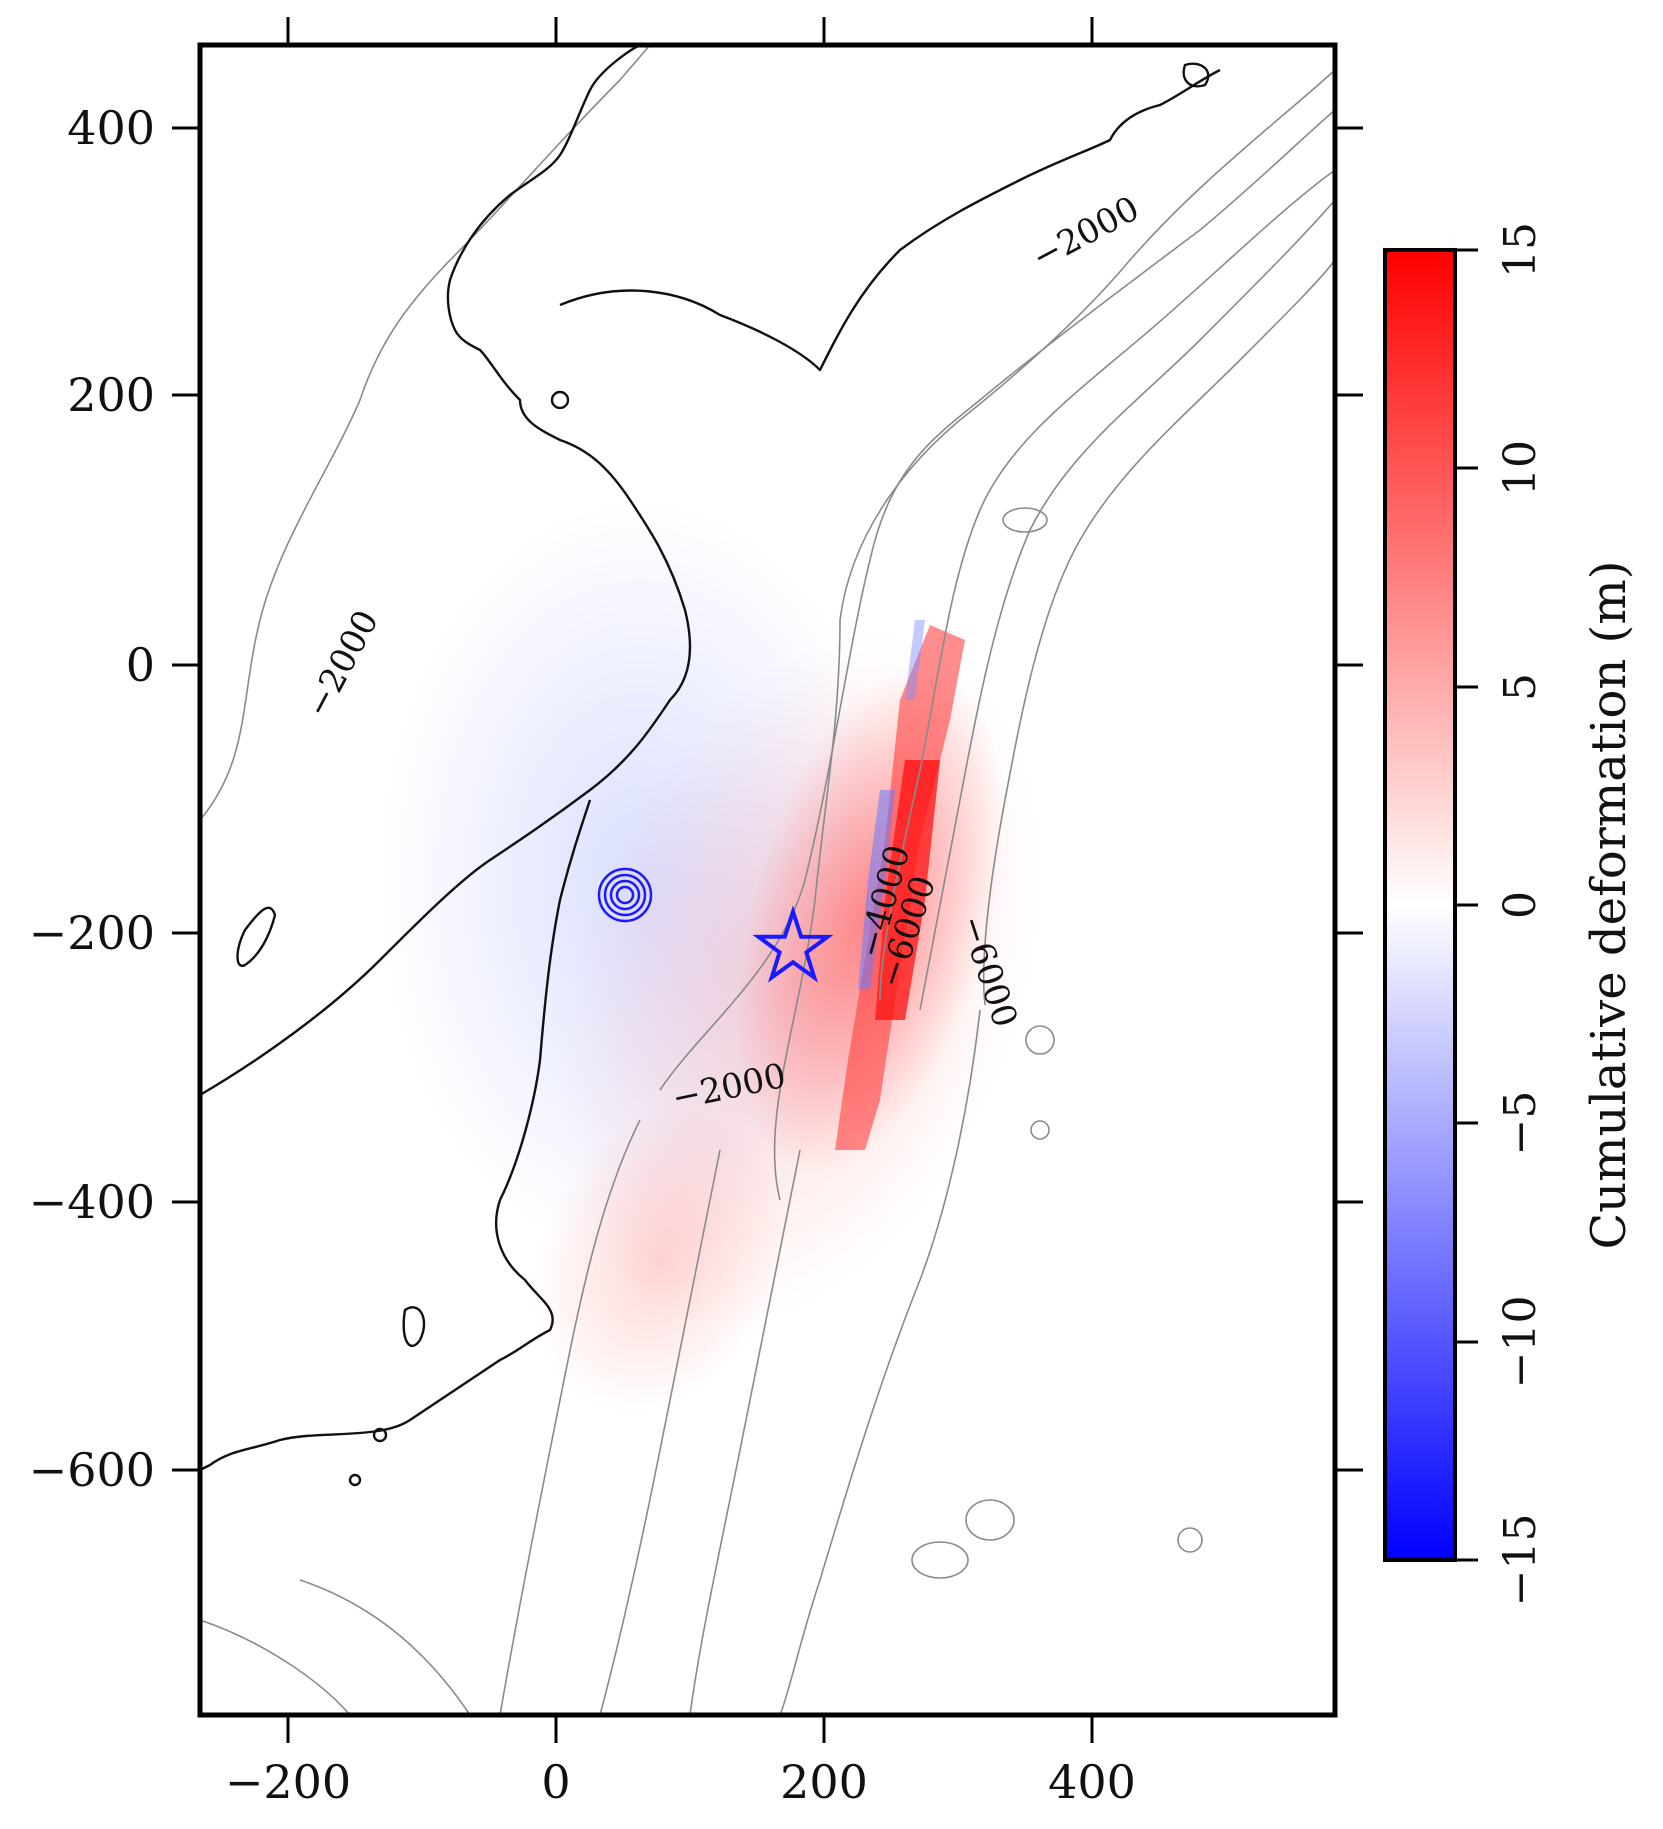 The width and height of the screenshot is (1663, 1829). Describe the element at coordinates (140, 665) in the screenshot. I see `y-tick-label: 0` at that location.